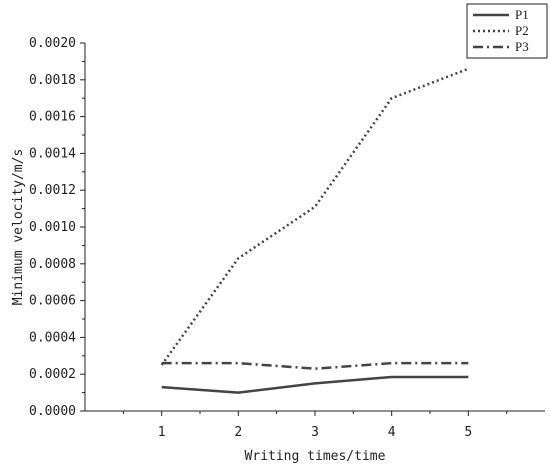 This screenshot has height=470, width=550. I want to click on x-axis-ticks: 1 2 3 4 5, so click(315, 425).